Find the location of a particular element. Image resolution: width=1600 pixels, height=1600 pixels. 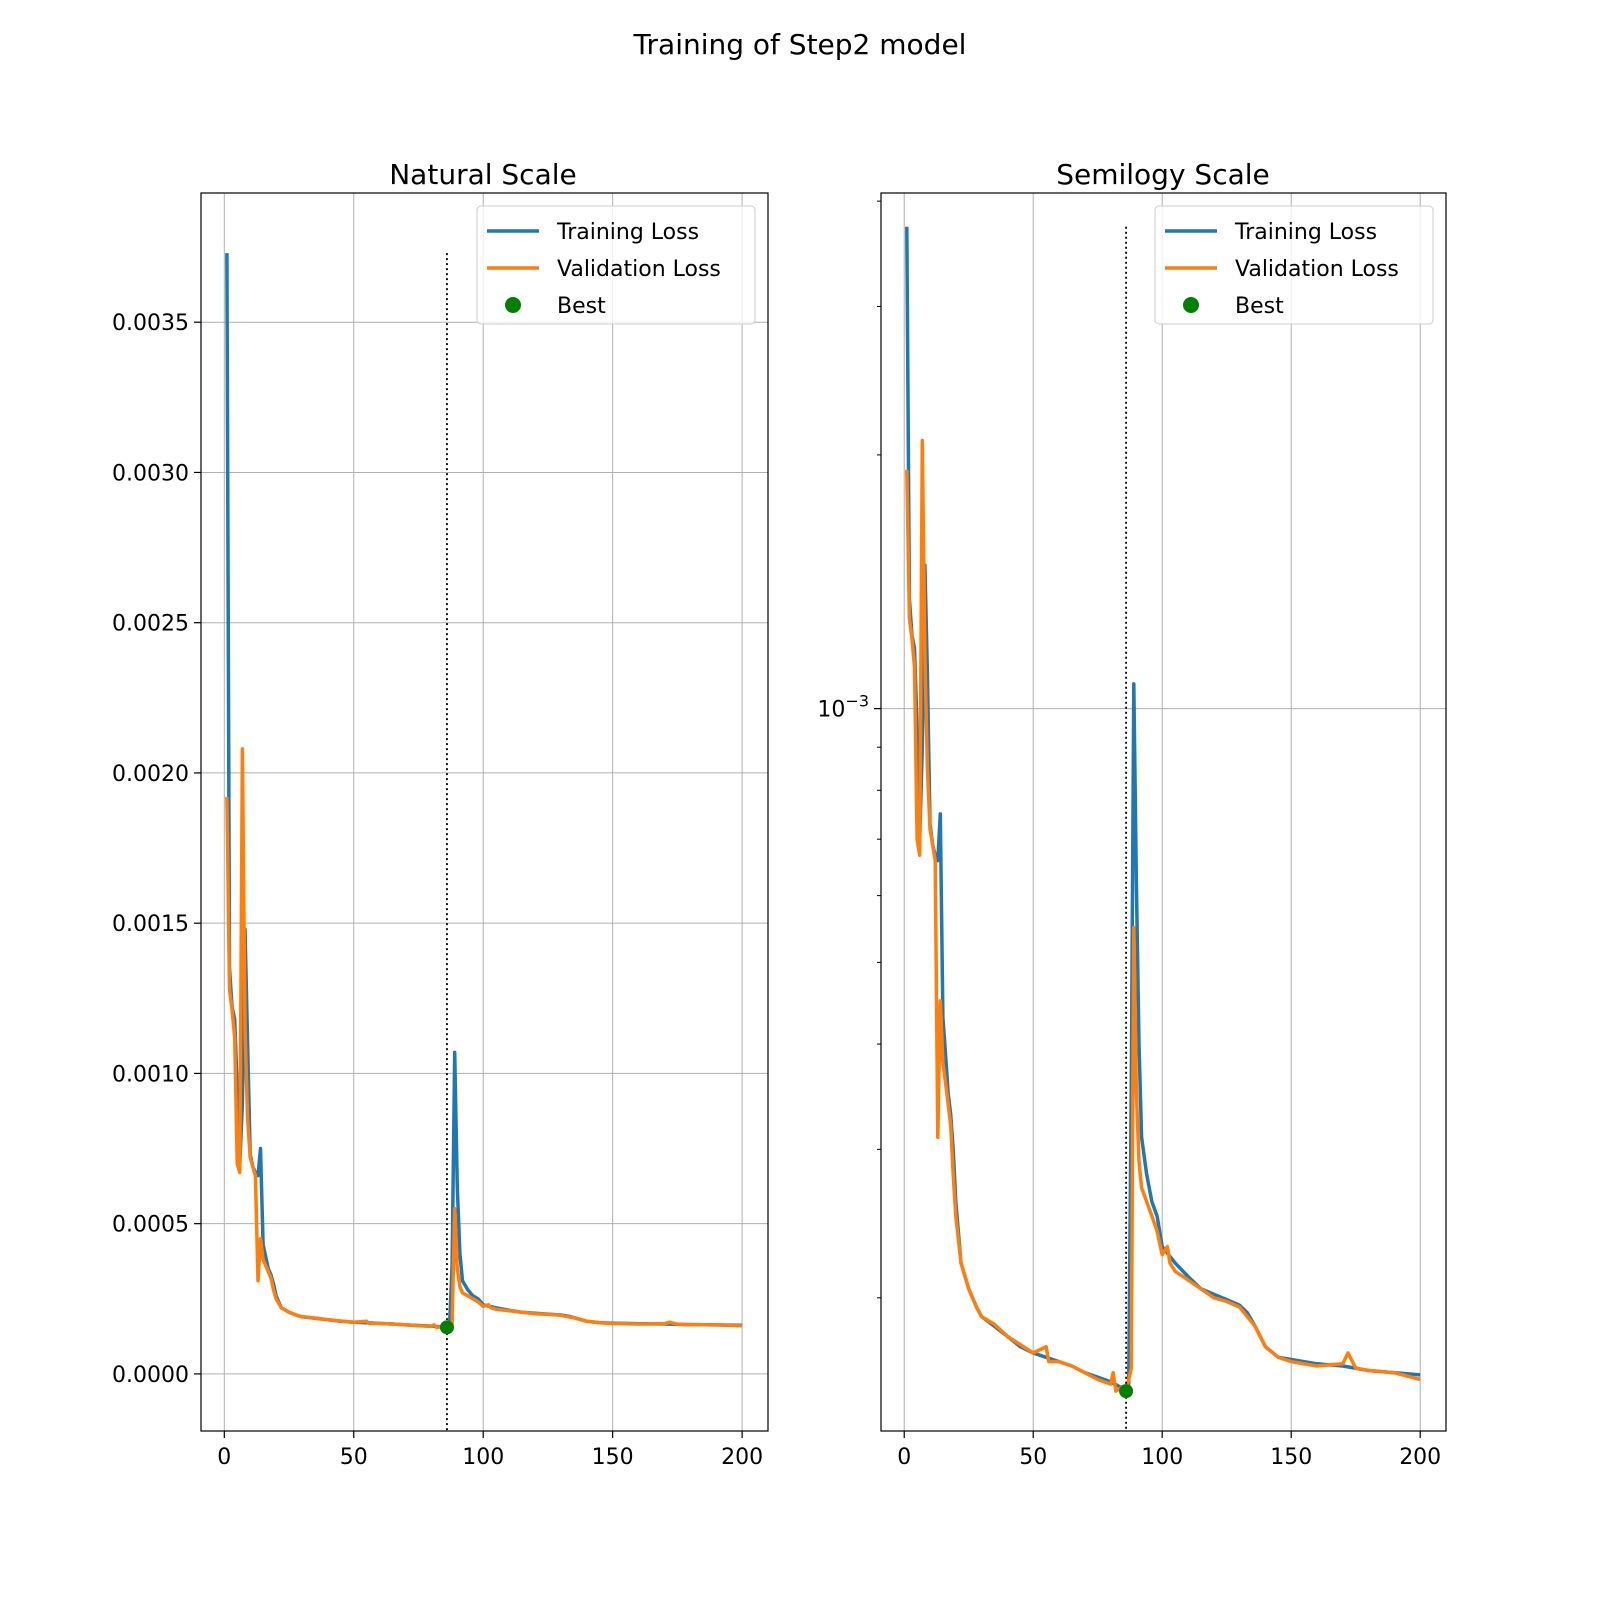

semilogy-scale-legend-label: Validation Loss is located at coordinates (1317, 269).